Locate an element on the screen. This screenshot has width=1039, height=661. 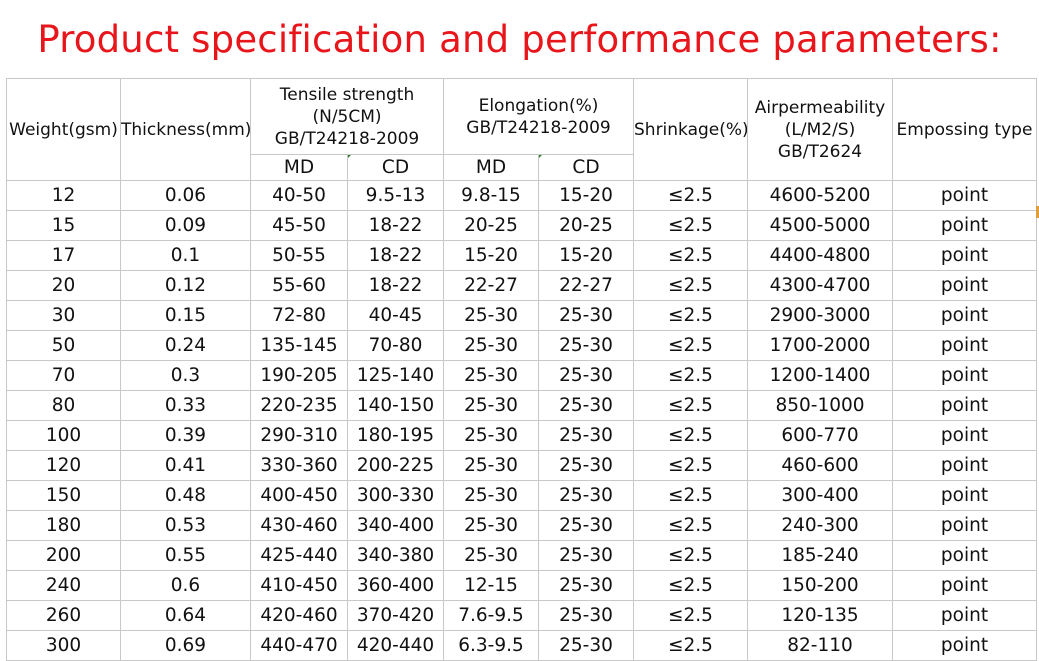
cell-weight: 240 is located at coordinates (63, 585).